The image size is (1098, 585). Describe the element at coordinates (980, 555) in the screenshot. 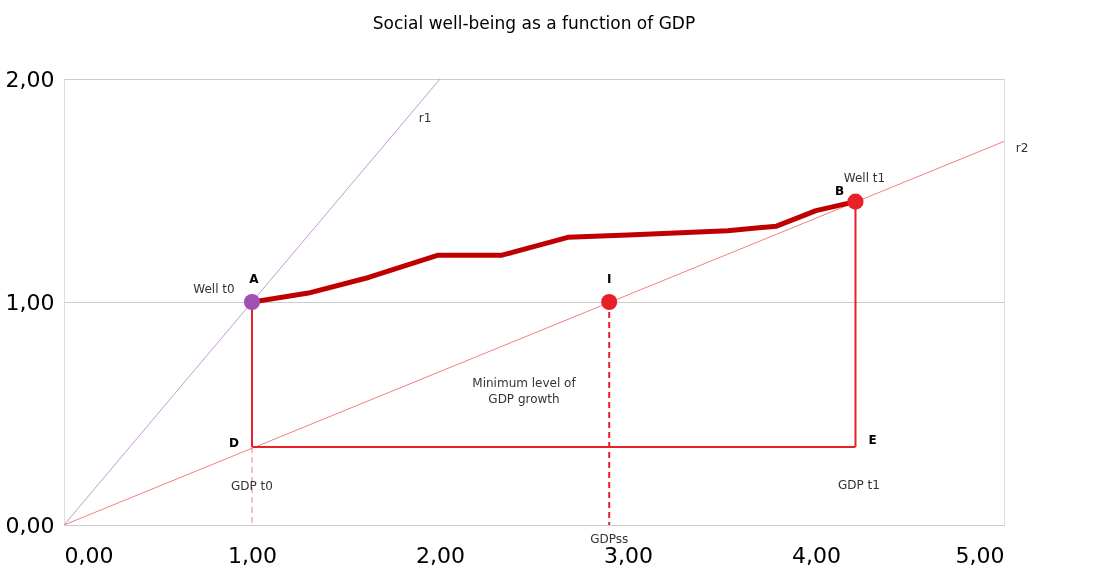

I see `x-tick-label: 5,00` at that location.